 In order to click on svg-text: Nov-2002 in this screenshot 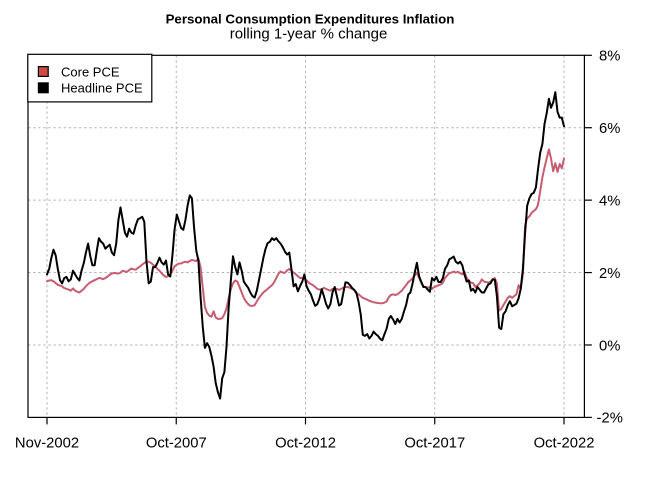, I will do `click(47, 444)`.